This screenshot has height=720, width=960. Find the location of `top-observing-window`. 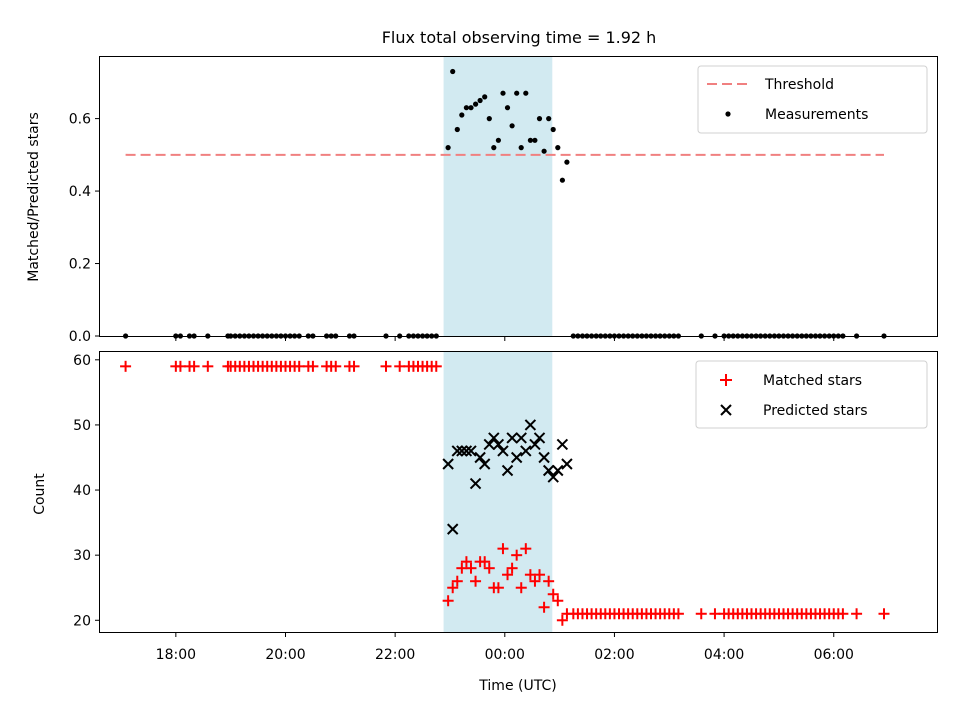

top-observing-window is located at coordinates (498, 196).